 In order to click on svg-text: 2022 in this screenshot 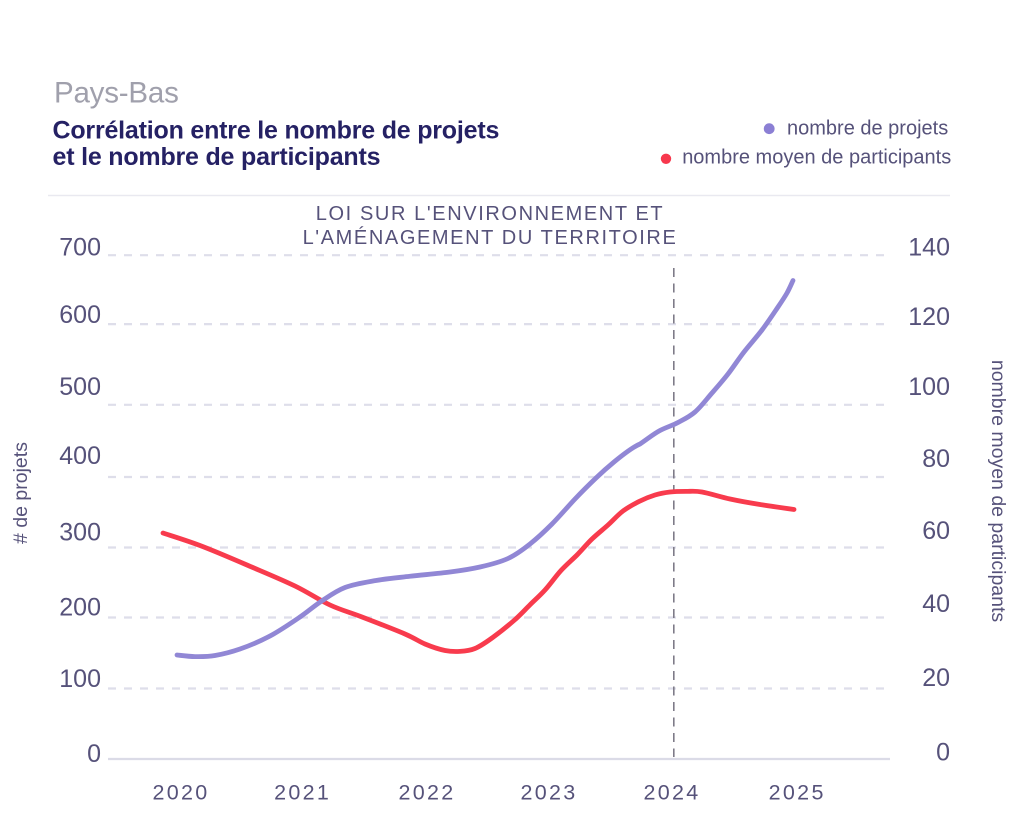, I will do `click(426, 793)`.